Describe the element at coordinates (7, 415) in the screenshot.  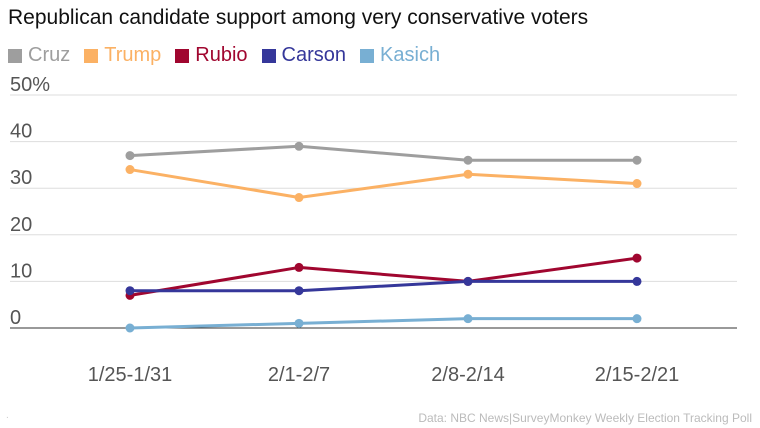
I see `corner-mark: .` at that location.